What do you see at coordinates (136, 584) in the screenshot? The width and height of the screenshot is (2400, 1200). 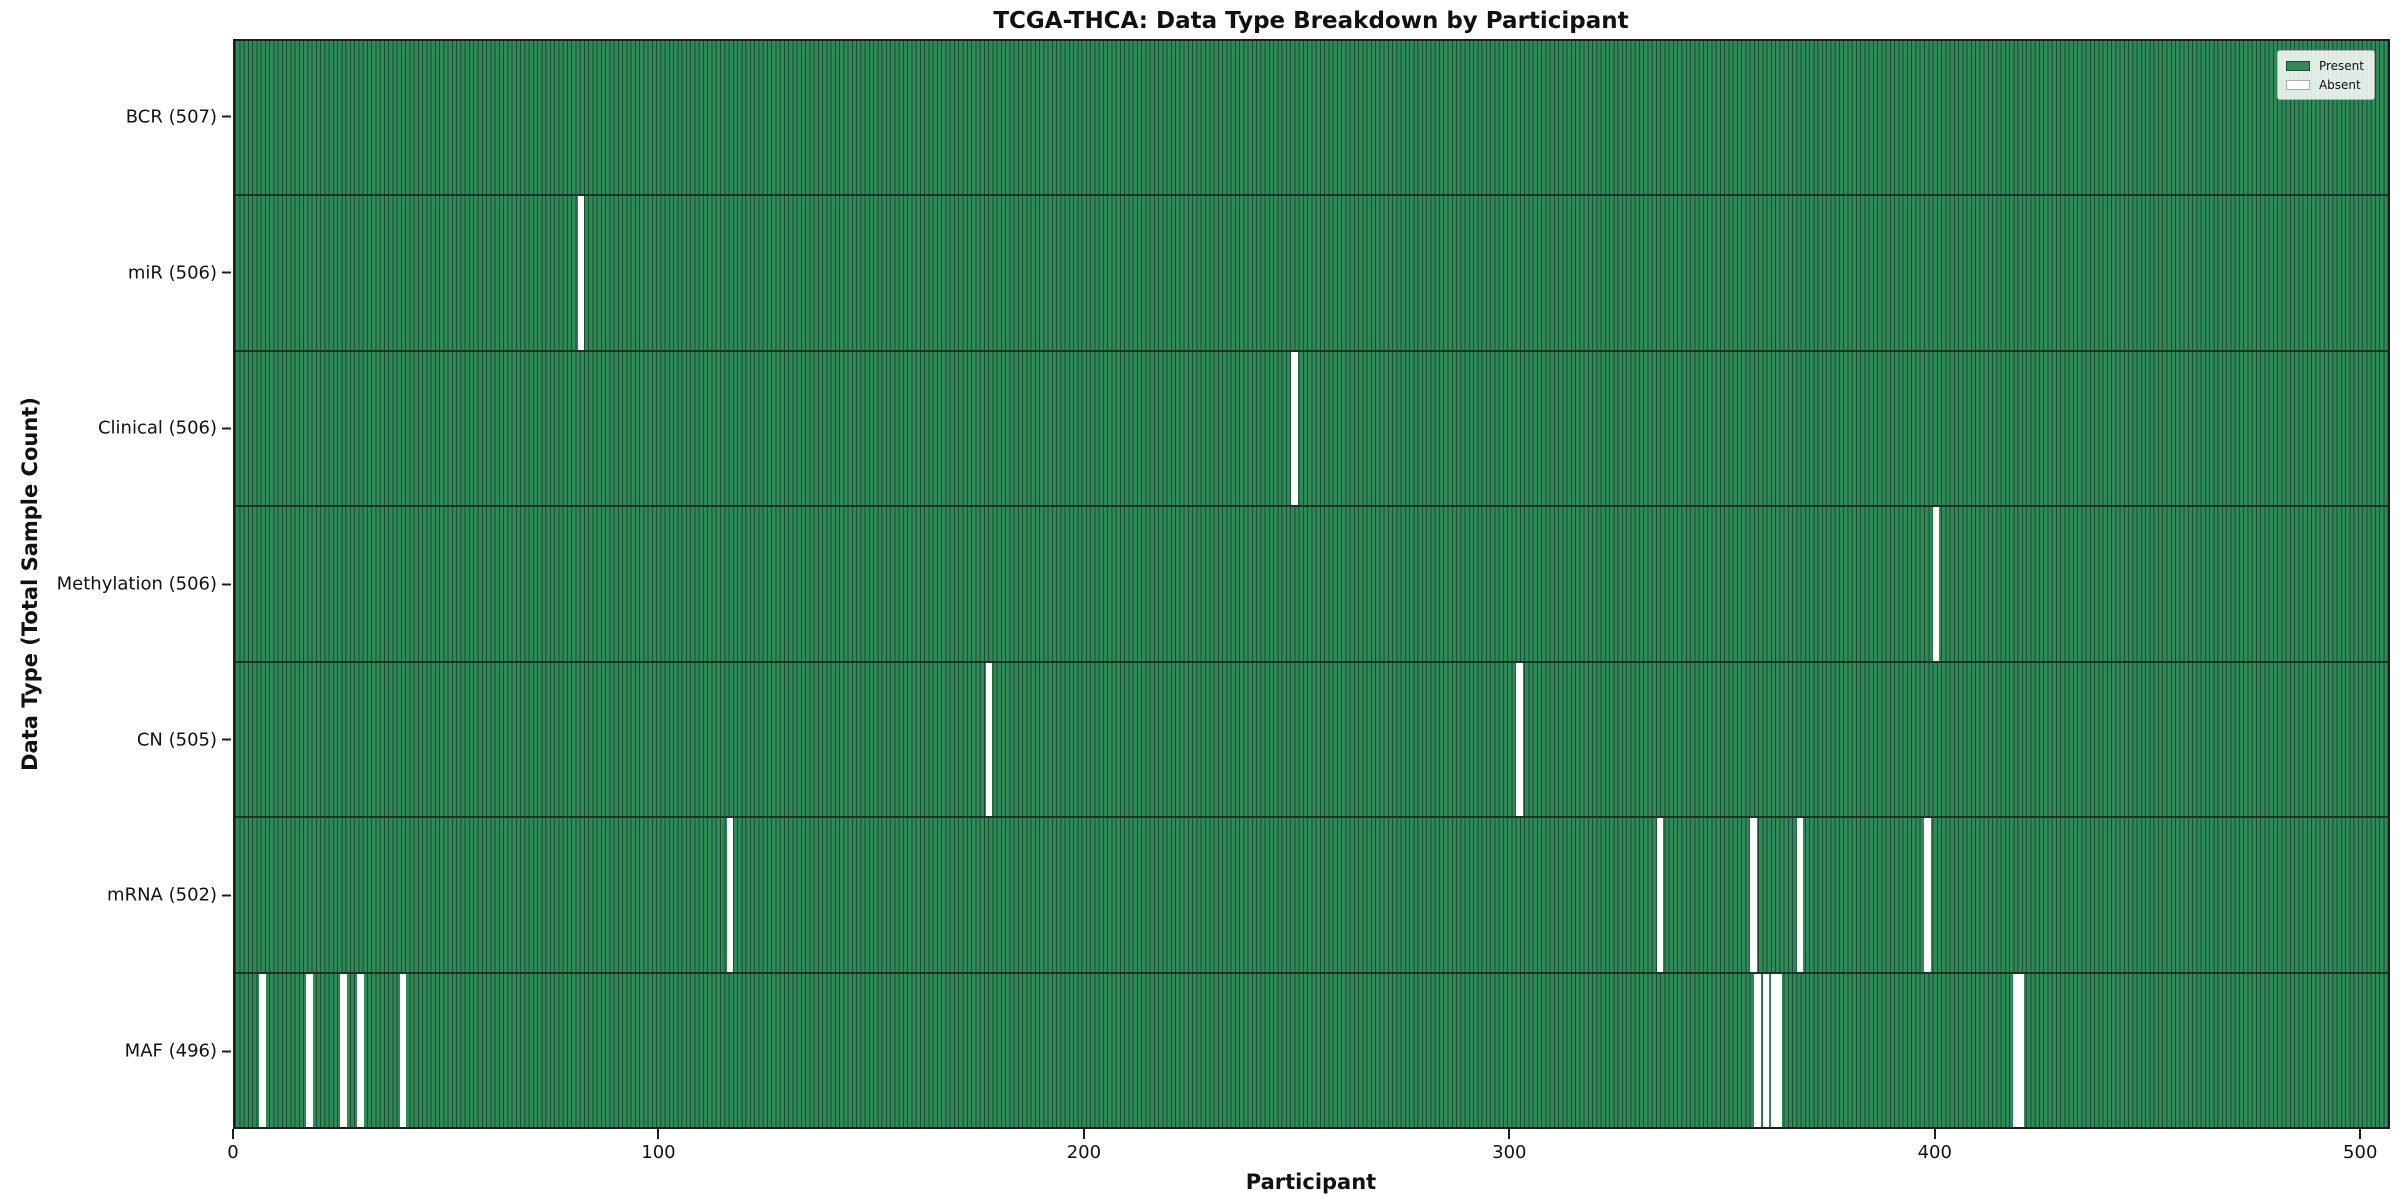 I see `y-tick-label: Methylation (506)` at bounding box center [136, 584].